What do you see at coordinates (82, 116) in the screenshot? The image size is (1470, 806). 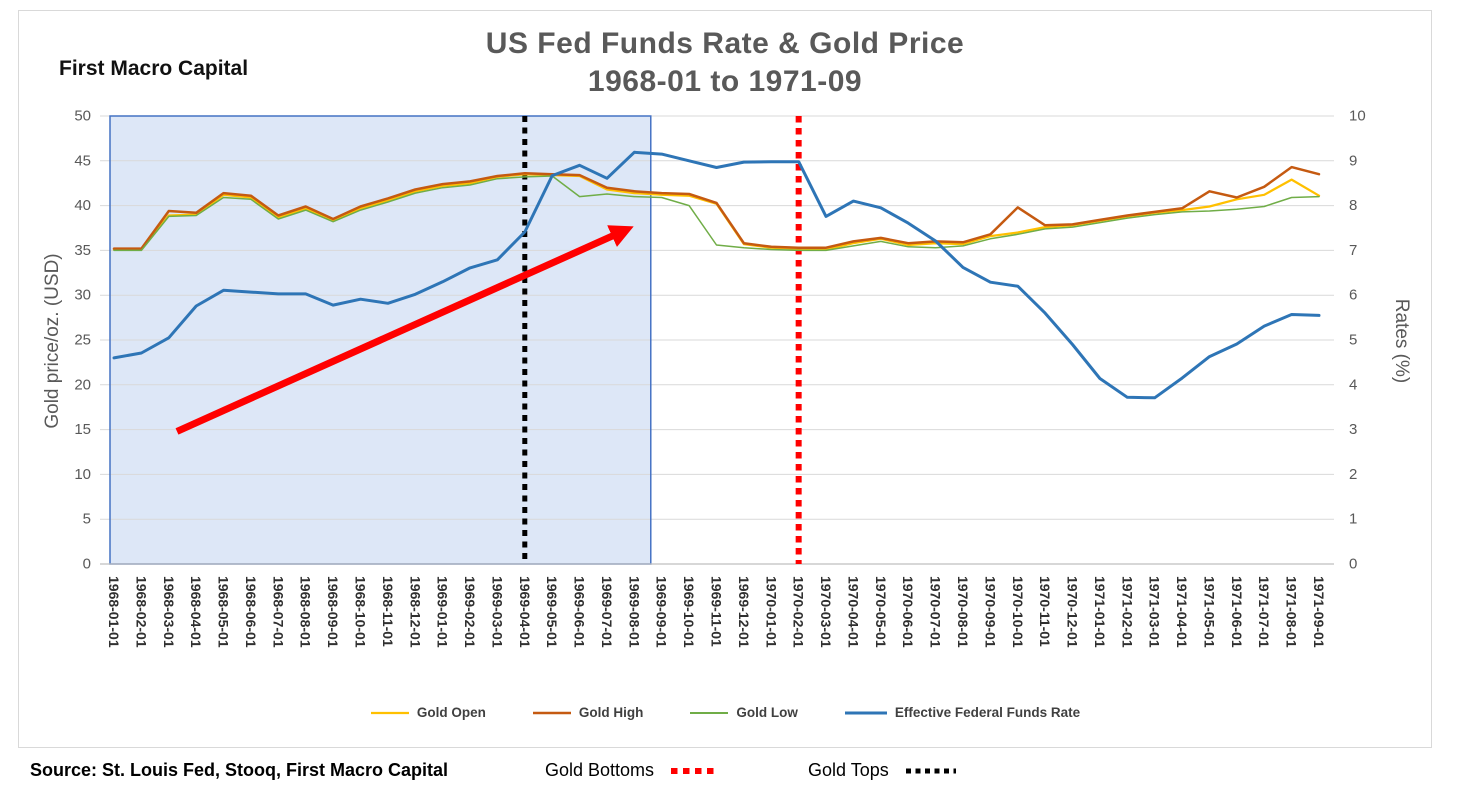 I see `left-axis-tick-label: 50` at bounding box center [82, 116].